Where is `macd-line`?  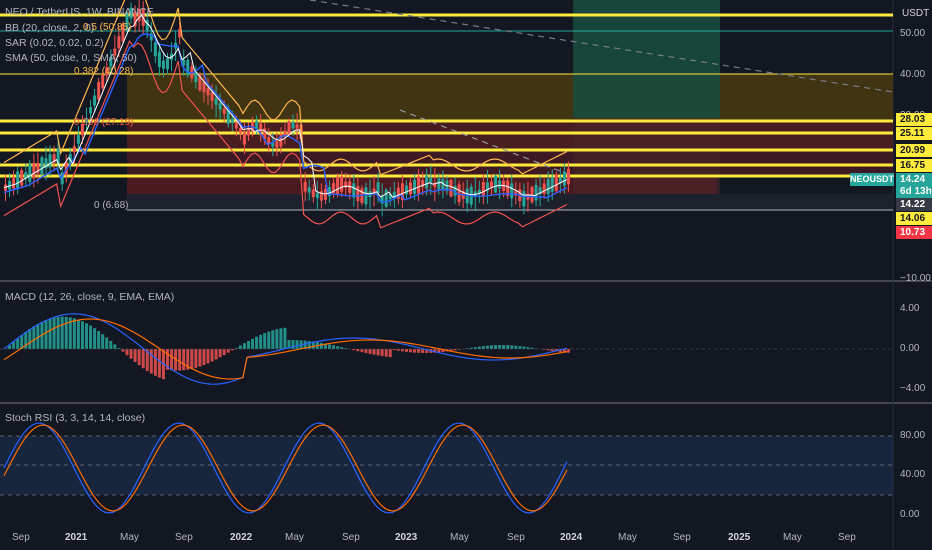 macd-line is located at coordinates (285, 349).